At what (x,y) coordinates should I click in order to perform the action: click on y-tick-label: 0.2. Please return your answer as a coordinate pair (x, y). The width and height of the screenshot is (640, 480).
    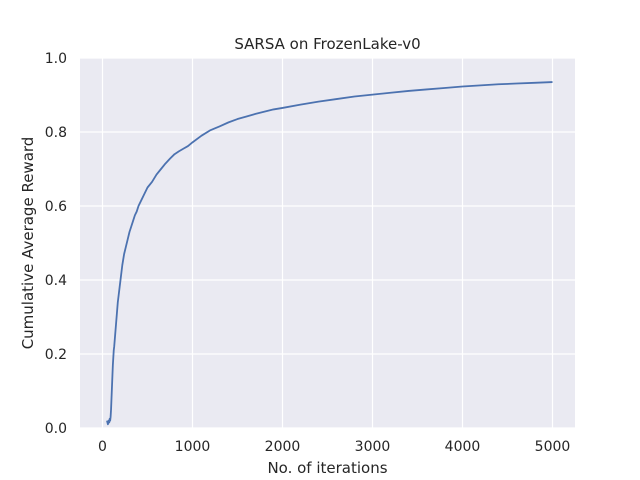
    Looking at the image, I should click on (56, 355).